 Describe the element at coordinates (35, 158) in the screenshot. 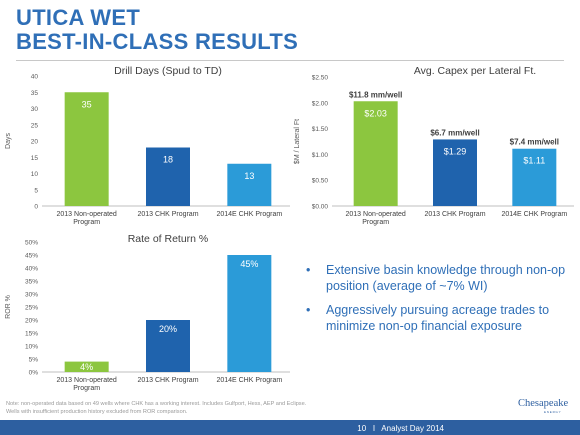

I see `y-tick-label: 15` at that location.